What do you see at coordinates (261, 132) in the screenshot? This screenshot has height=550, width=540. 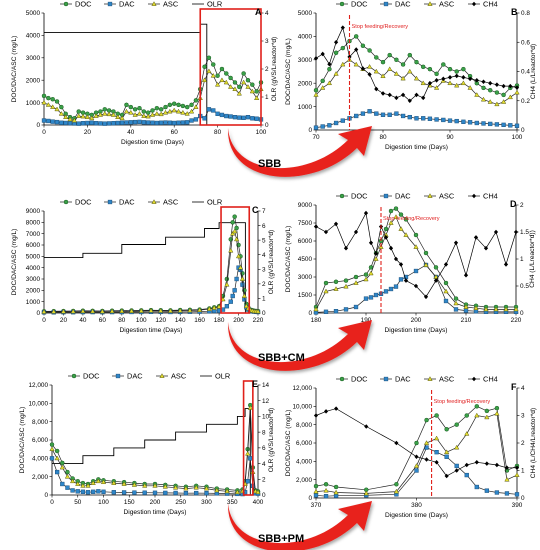 I see `x-tick-label: 100` at bounding box center [261, 132].